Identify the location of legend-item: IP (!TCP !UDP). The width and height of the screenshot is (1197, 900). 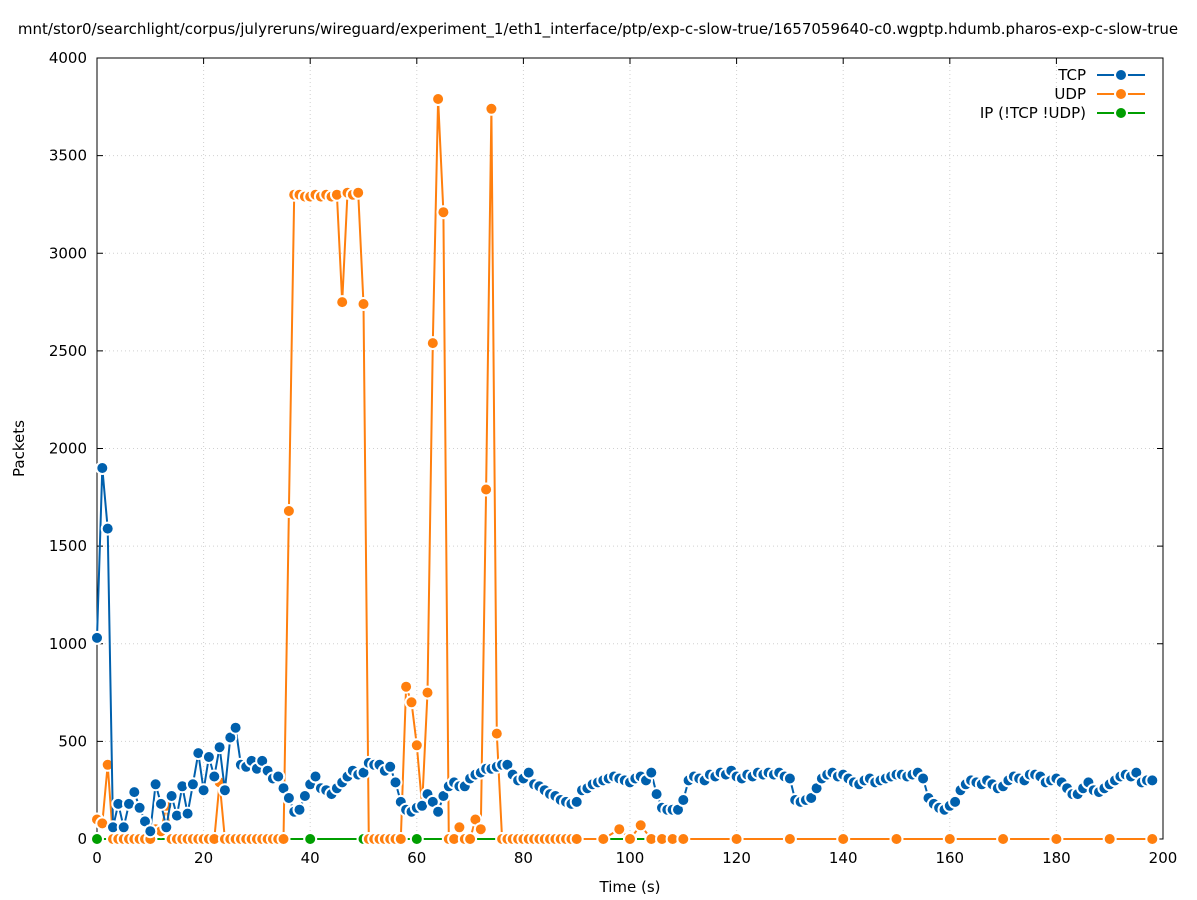
(1062, 113).